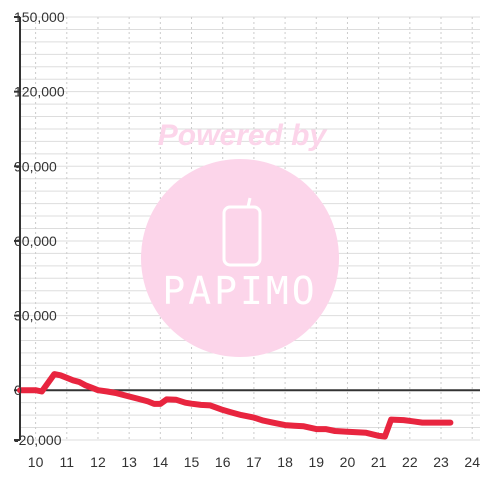 Image resolution: width=480 pixels, height=480 pixels. What do you see at coordinates (239, 291) in the screenshot?
I see `watermark-logo-text: PAPIMO` at bounding box center [239, 291].